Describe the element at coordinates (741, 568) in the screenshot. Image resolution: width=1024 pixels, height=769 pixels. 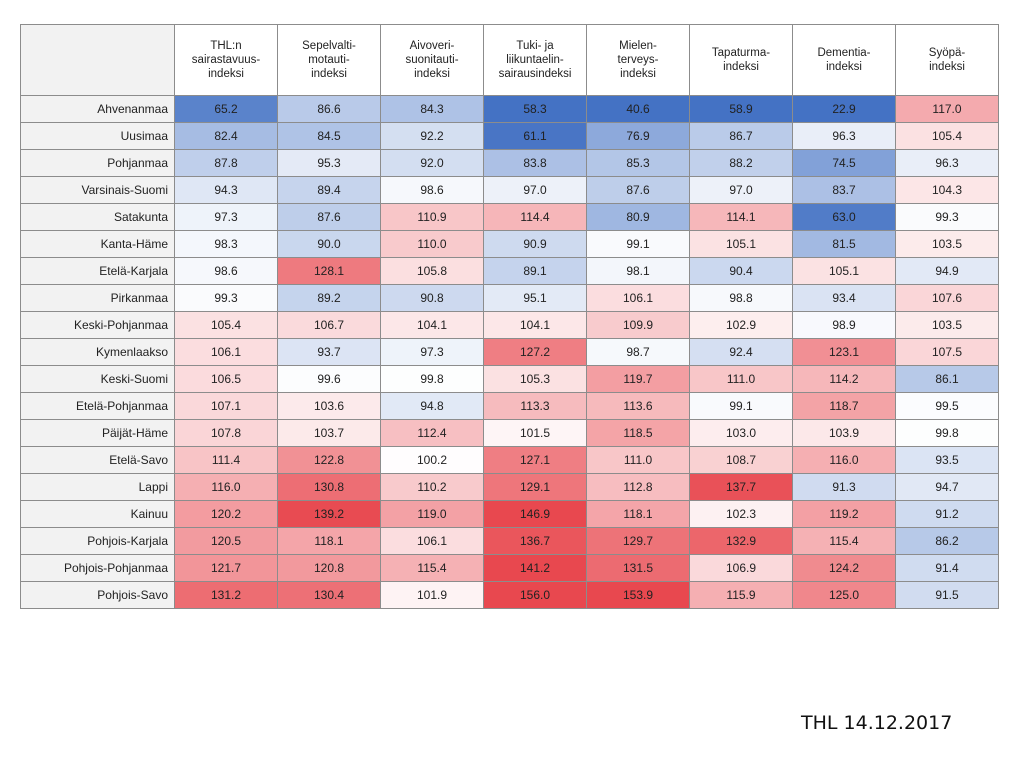
I see `heatmap-cell: 106.9` at that location.